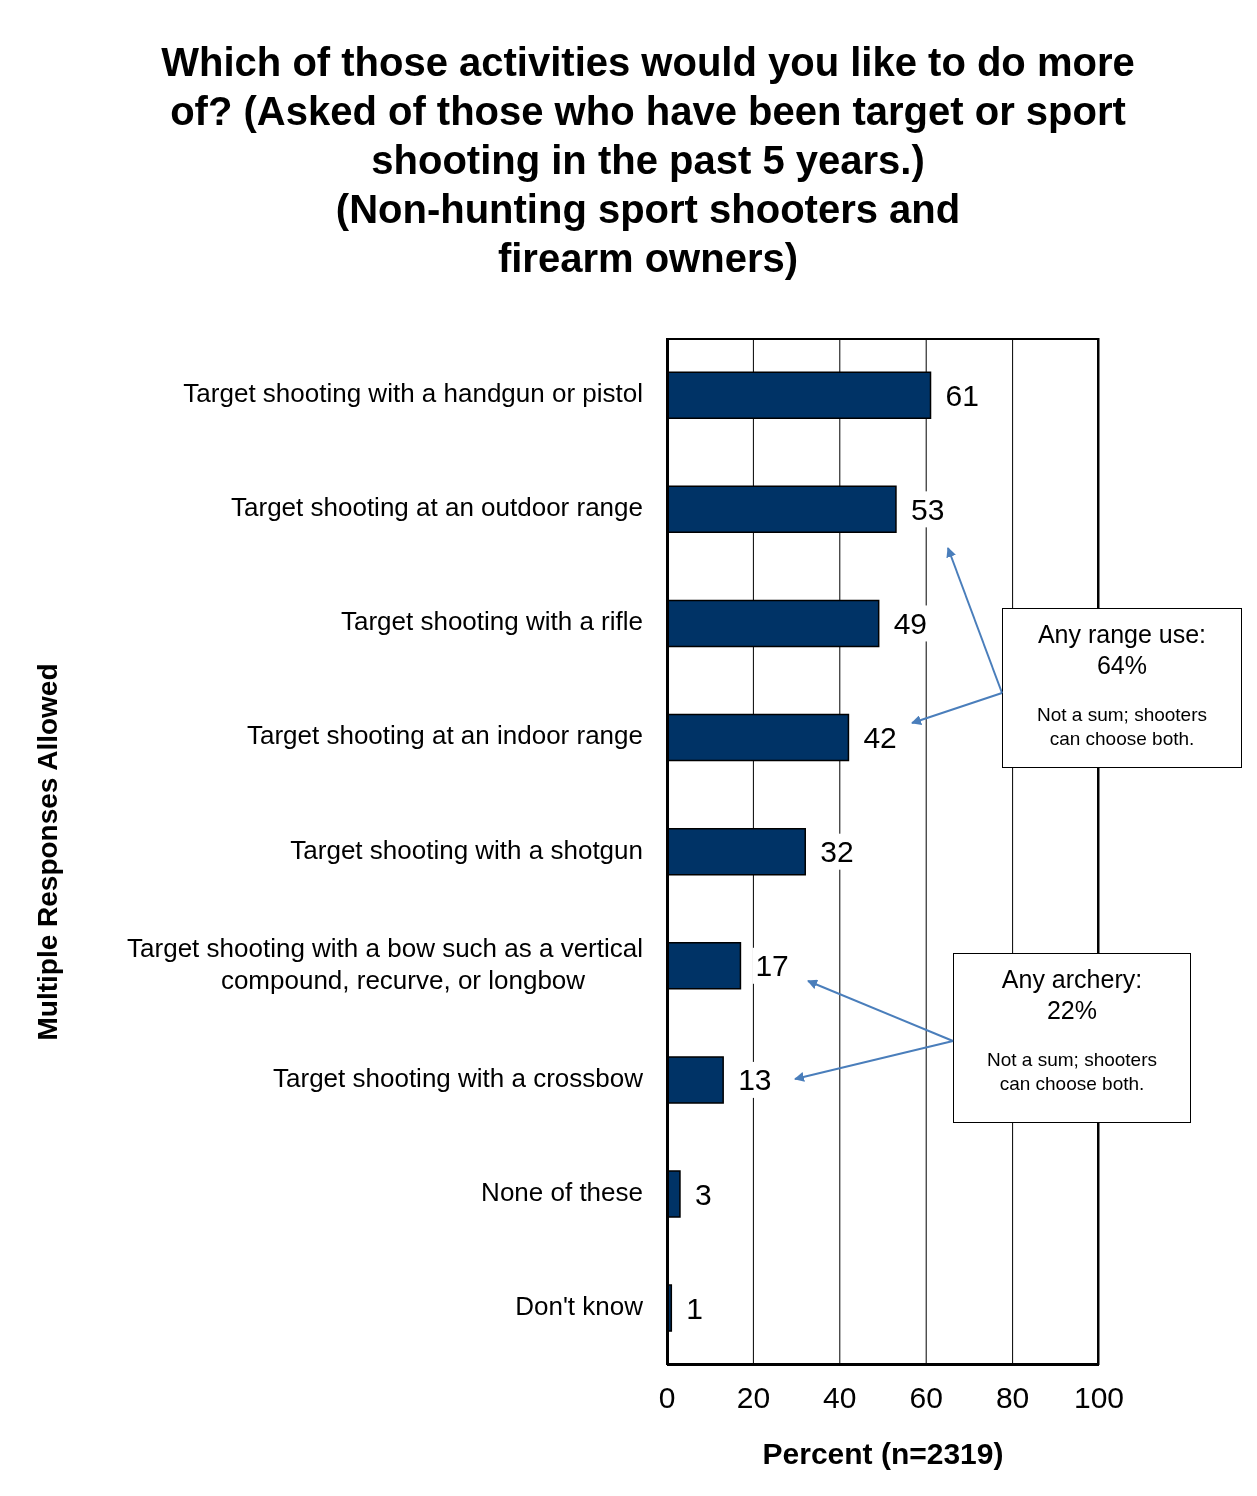  I want to click on y-tick-label: Target shooting with a handgun or pistol, so click(413, 392).